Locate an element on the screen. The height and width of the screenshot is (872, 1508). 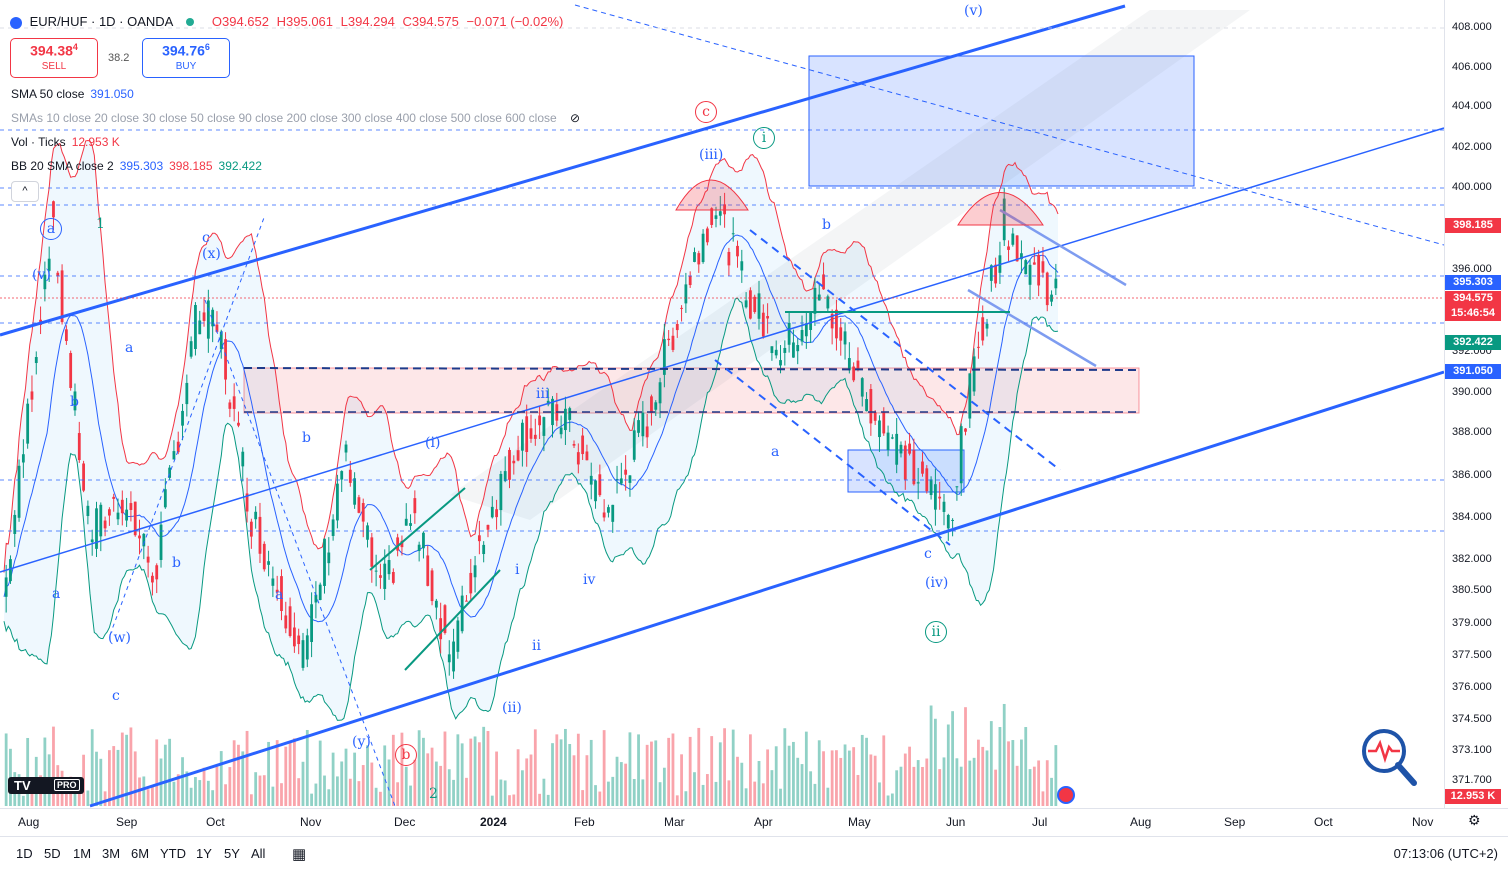
buy-button: 394.766 BUY is located at coordinates (186, 58).